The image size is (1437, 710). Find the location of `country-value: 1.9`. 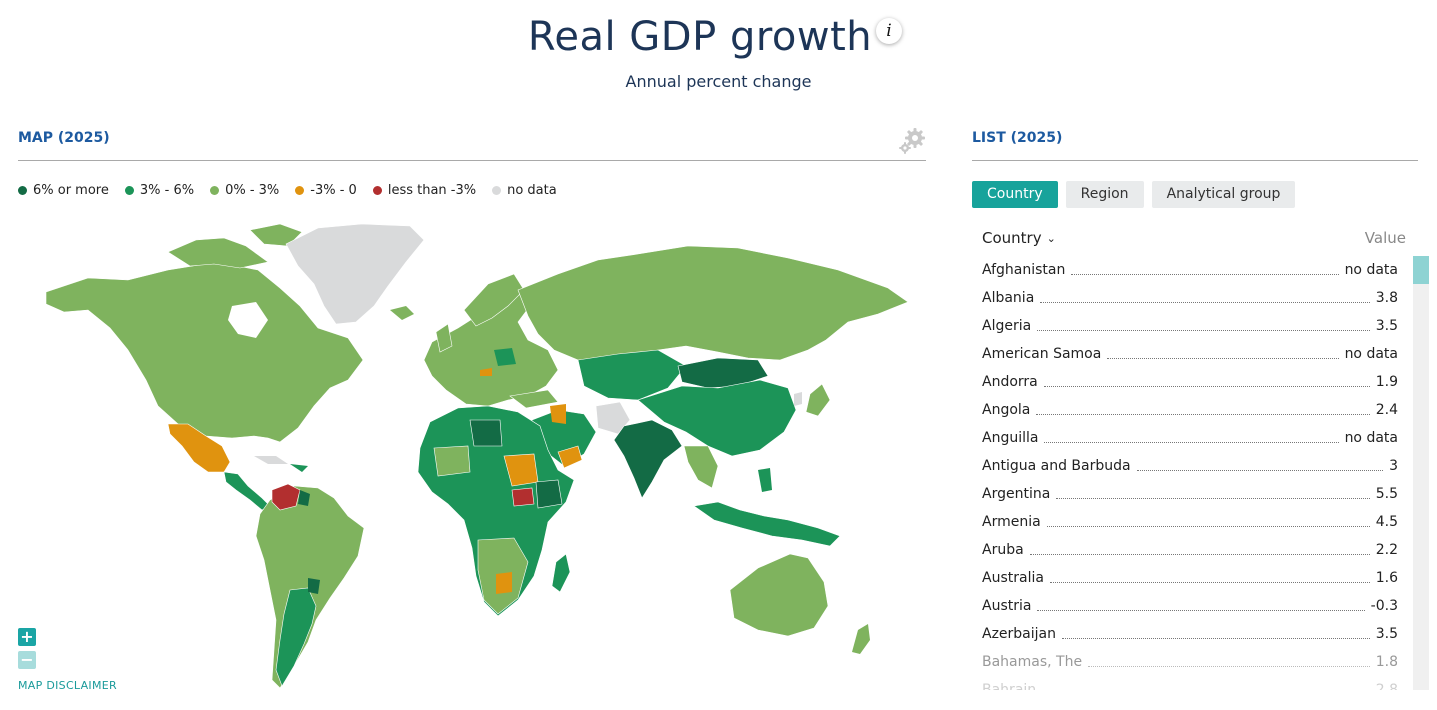

country-value: 1.9 is located at coordinates (1386, 382).